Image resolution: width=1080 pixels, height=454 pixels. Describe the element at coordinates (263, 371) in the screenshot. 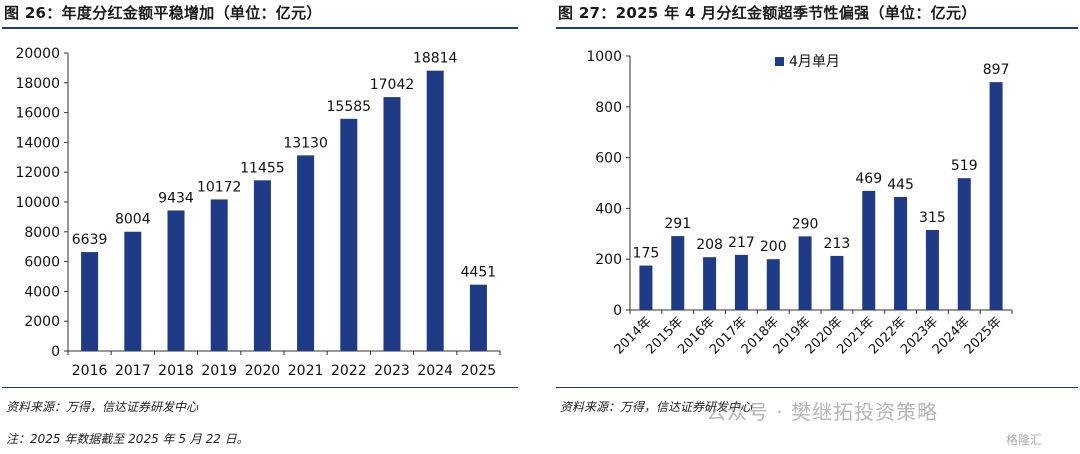

I see `left-x-tick-label: 2020` at that location.